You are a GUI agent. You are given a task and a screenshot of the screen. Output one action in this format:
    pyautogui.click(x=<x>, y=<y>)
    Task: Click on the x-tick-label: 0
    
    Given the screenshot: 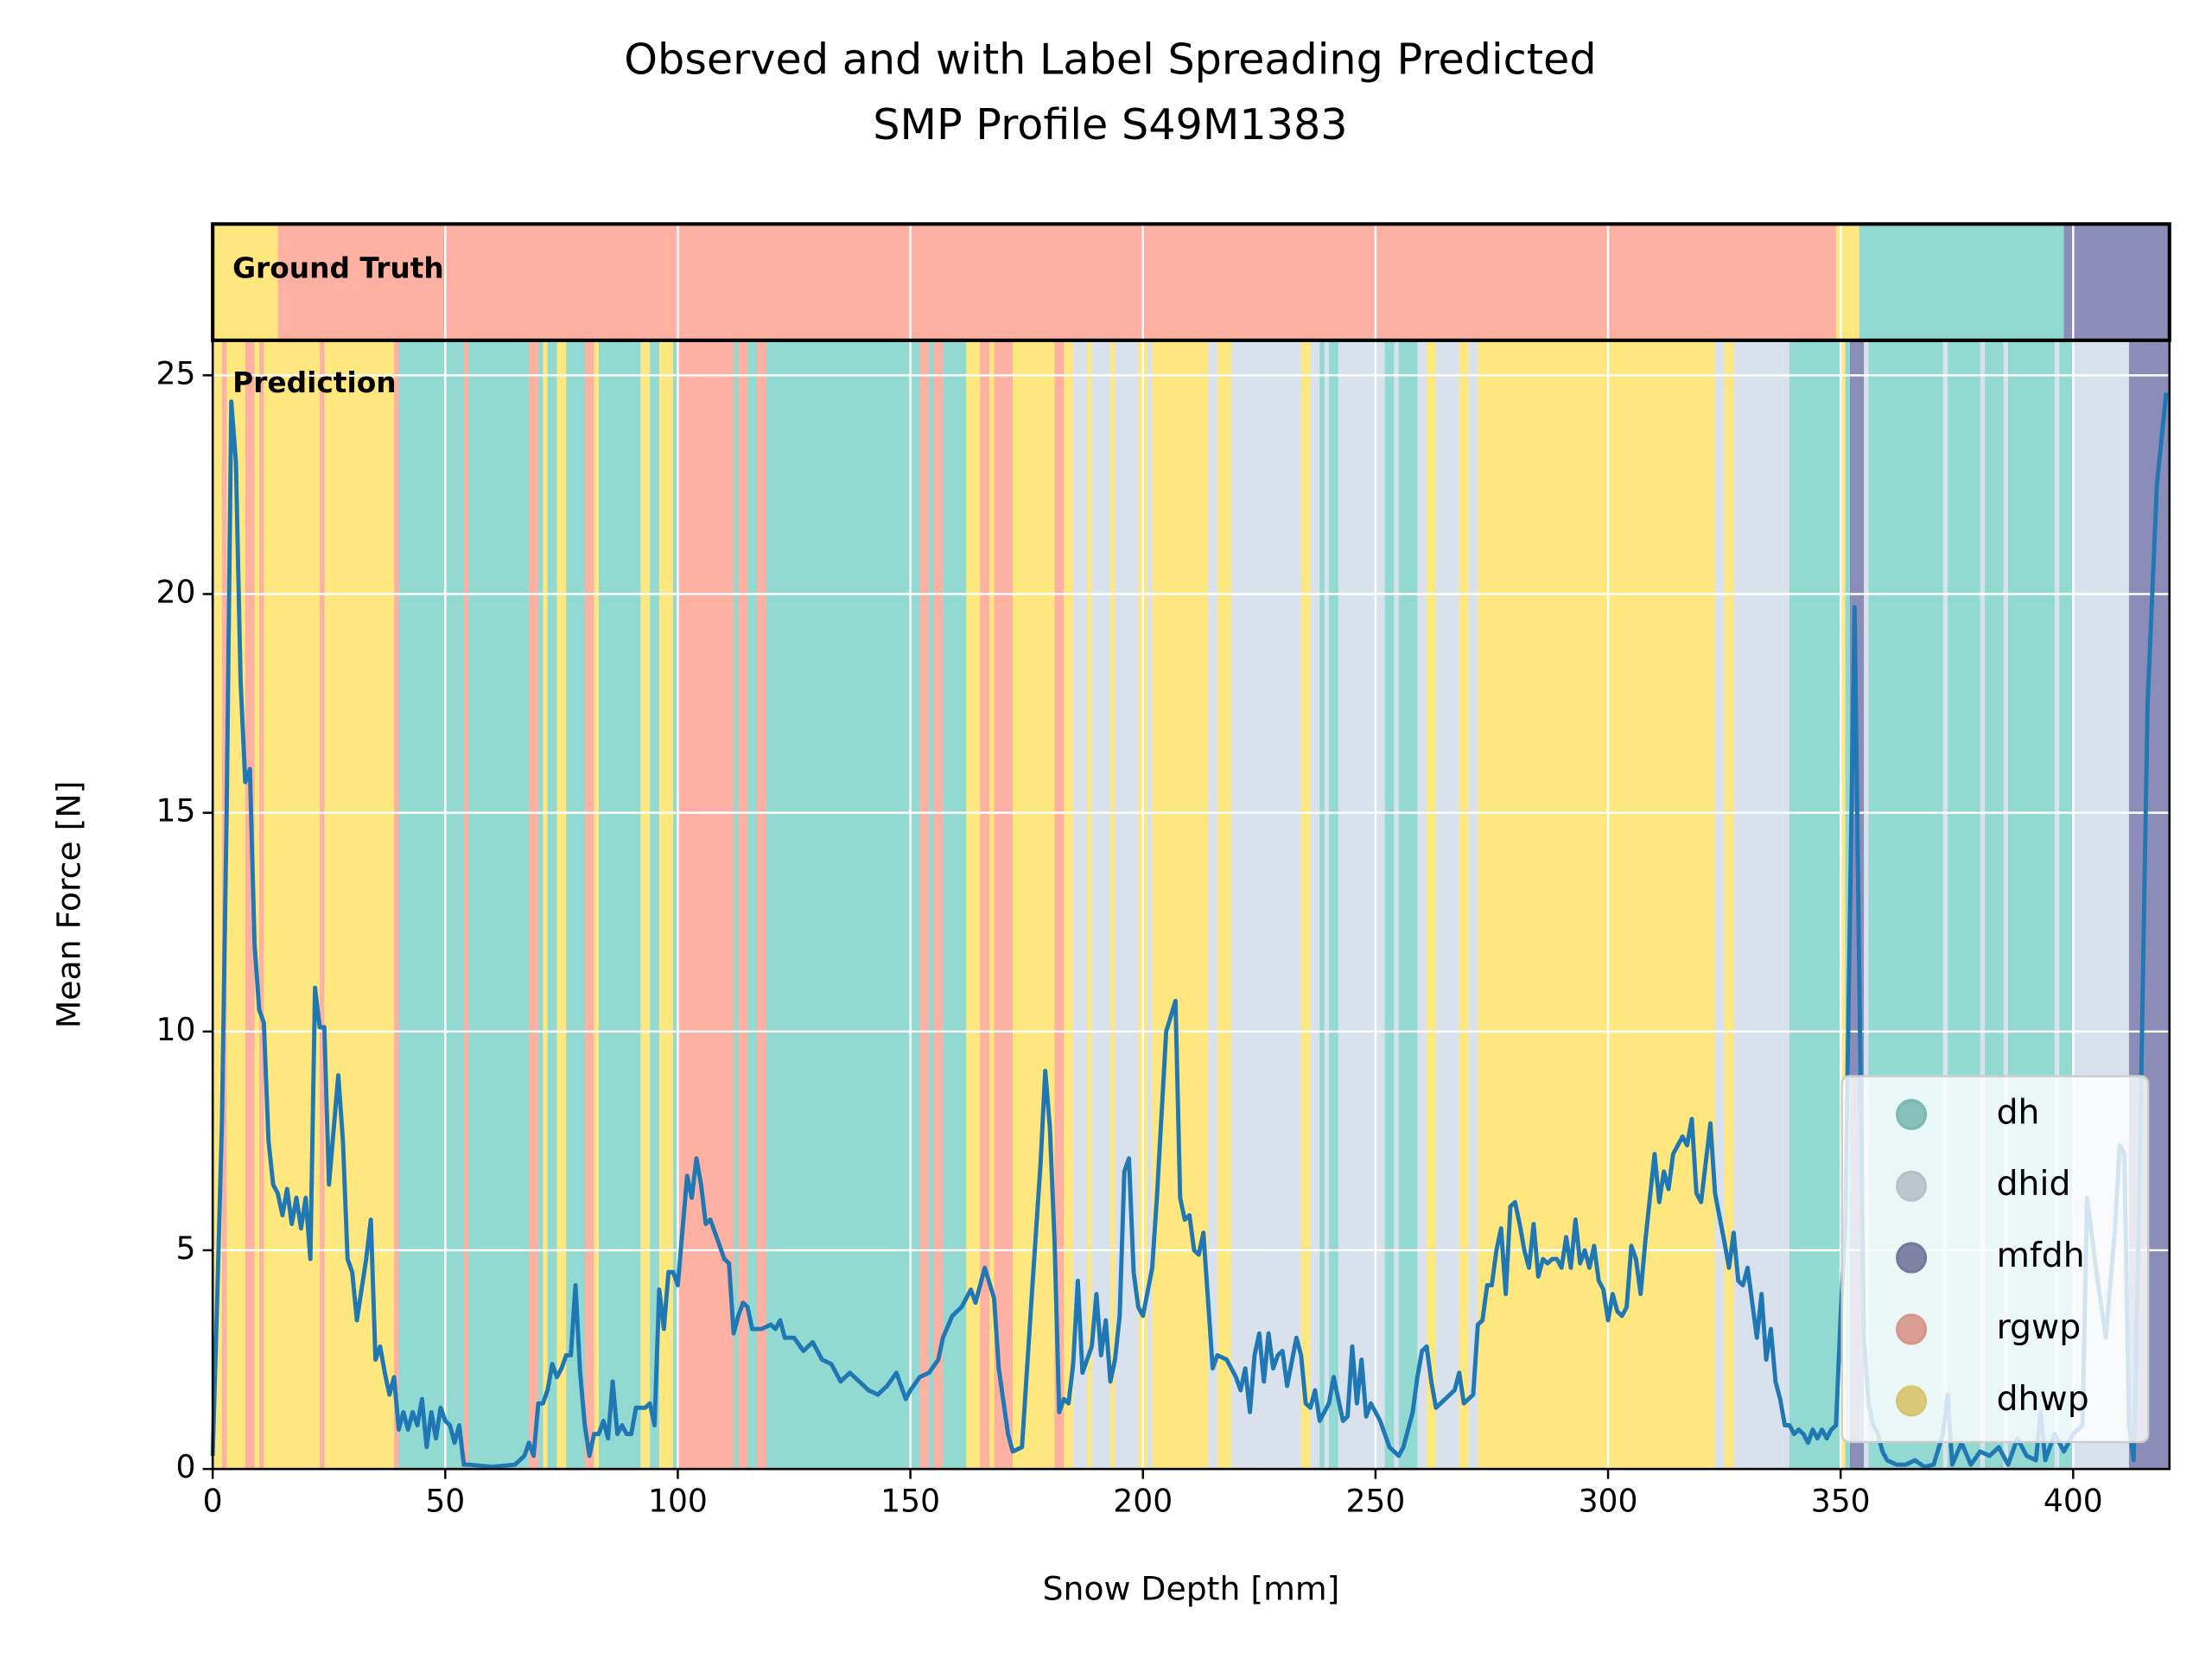 What is the action you would take?
    pyautogui.click(x=213, y=1500)
    